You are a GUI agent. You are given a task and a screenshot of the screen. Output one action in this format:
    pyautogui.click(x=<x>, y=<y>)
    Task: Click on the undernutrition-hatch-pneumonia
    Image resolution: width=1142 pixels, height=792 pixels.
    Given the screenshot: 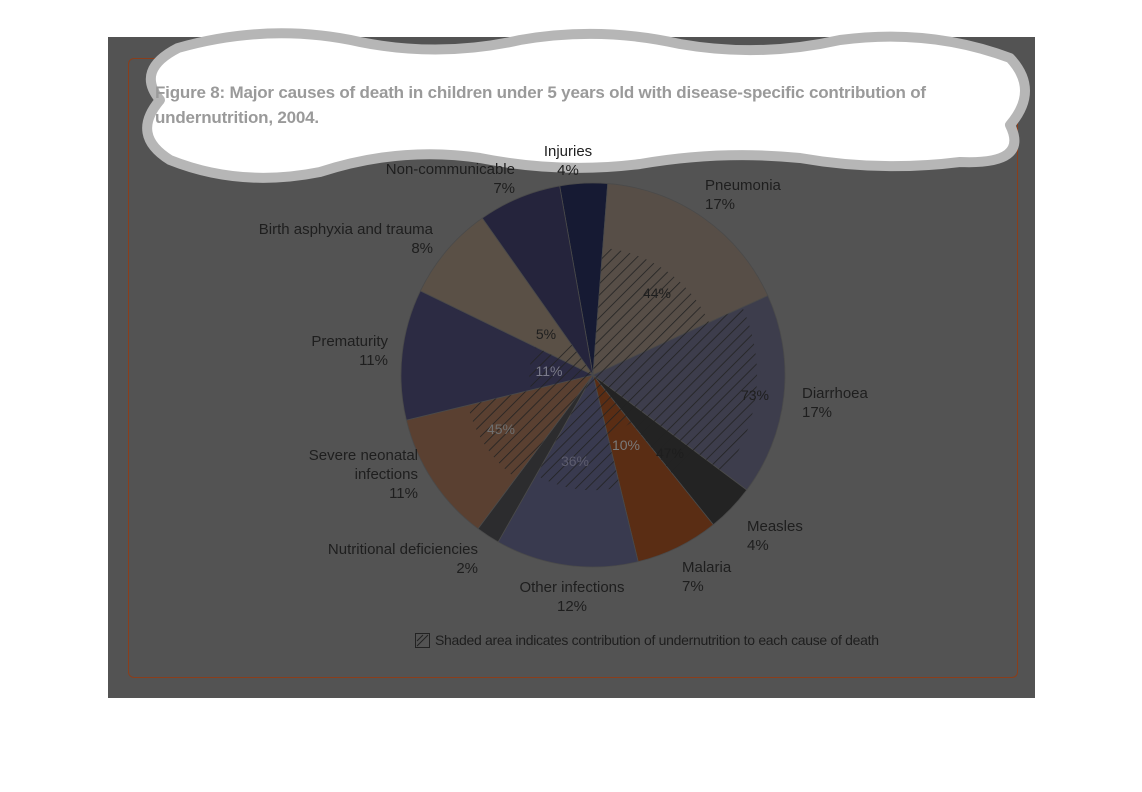 What is the action you would take?
    pyautogui.click(x=651, y=311)
    